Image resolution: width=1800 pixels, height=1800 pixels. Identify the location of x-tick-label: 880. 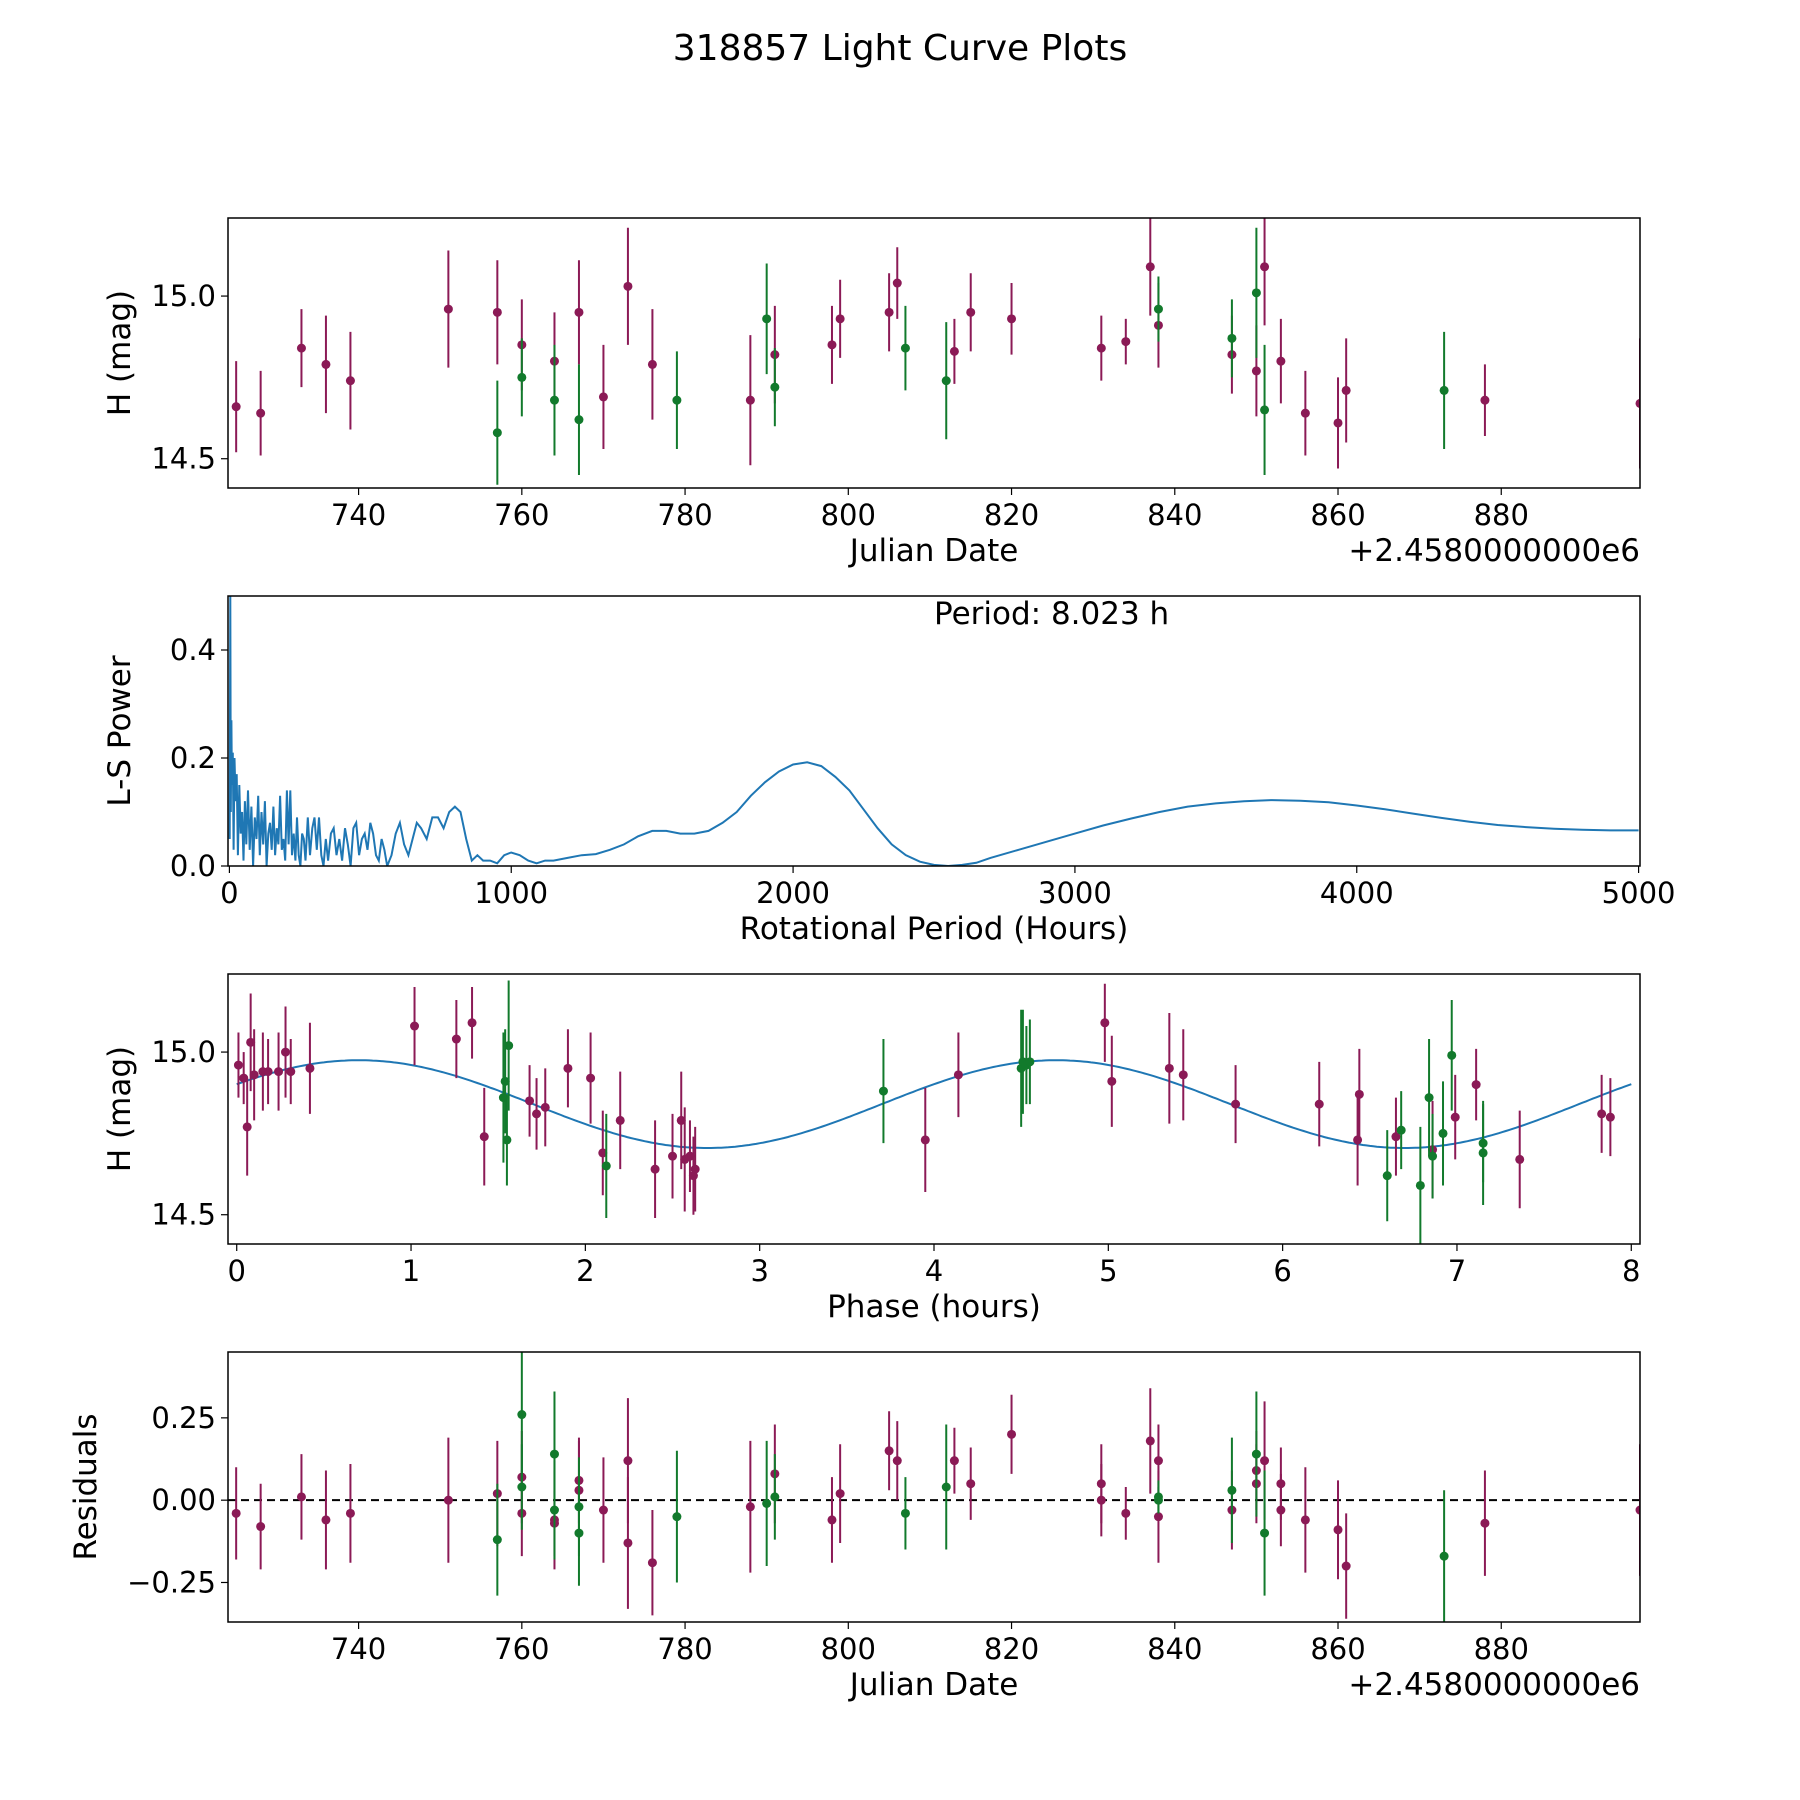
(1501, 1649).